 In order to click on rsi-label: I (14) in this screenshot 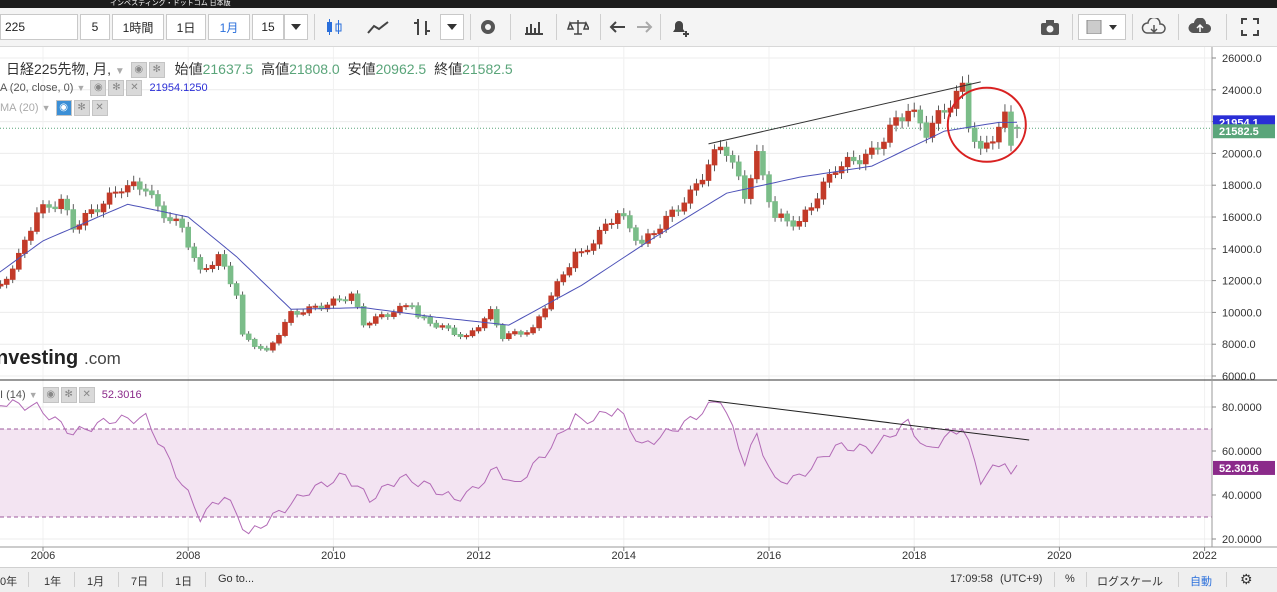, I will do `click(13, 394)`.